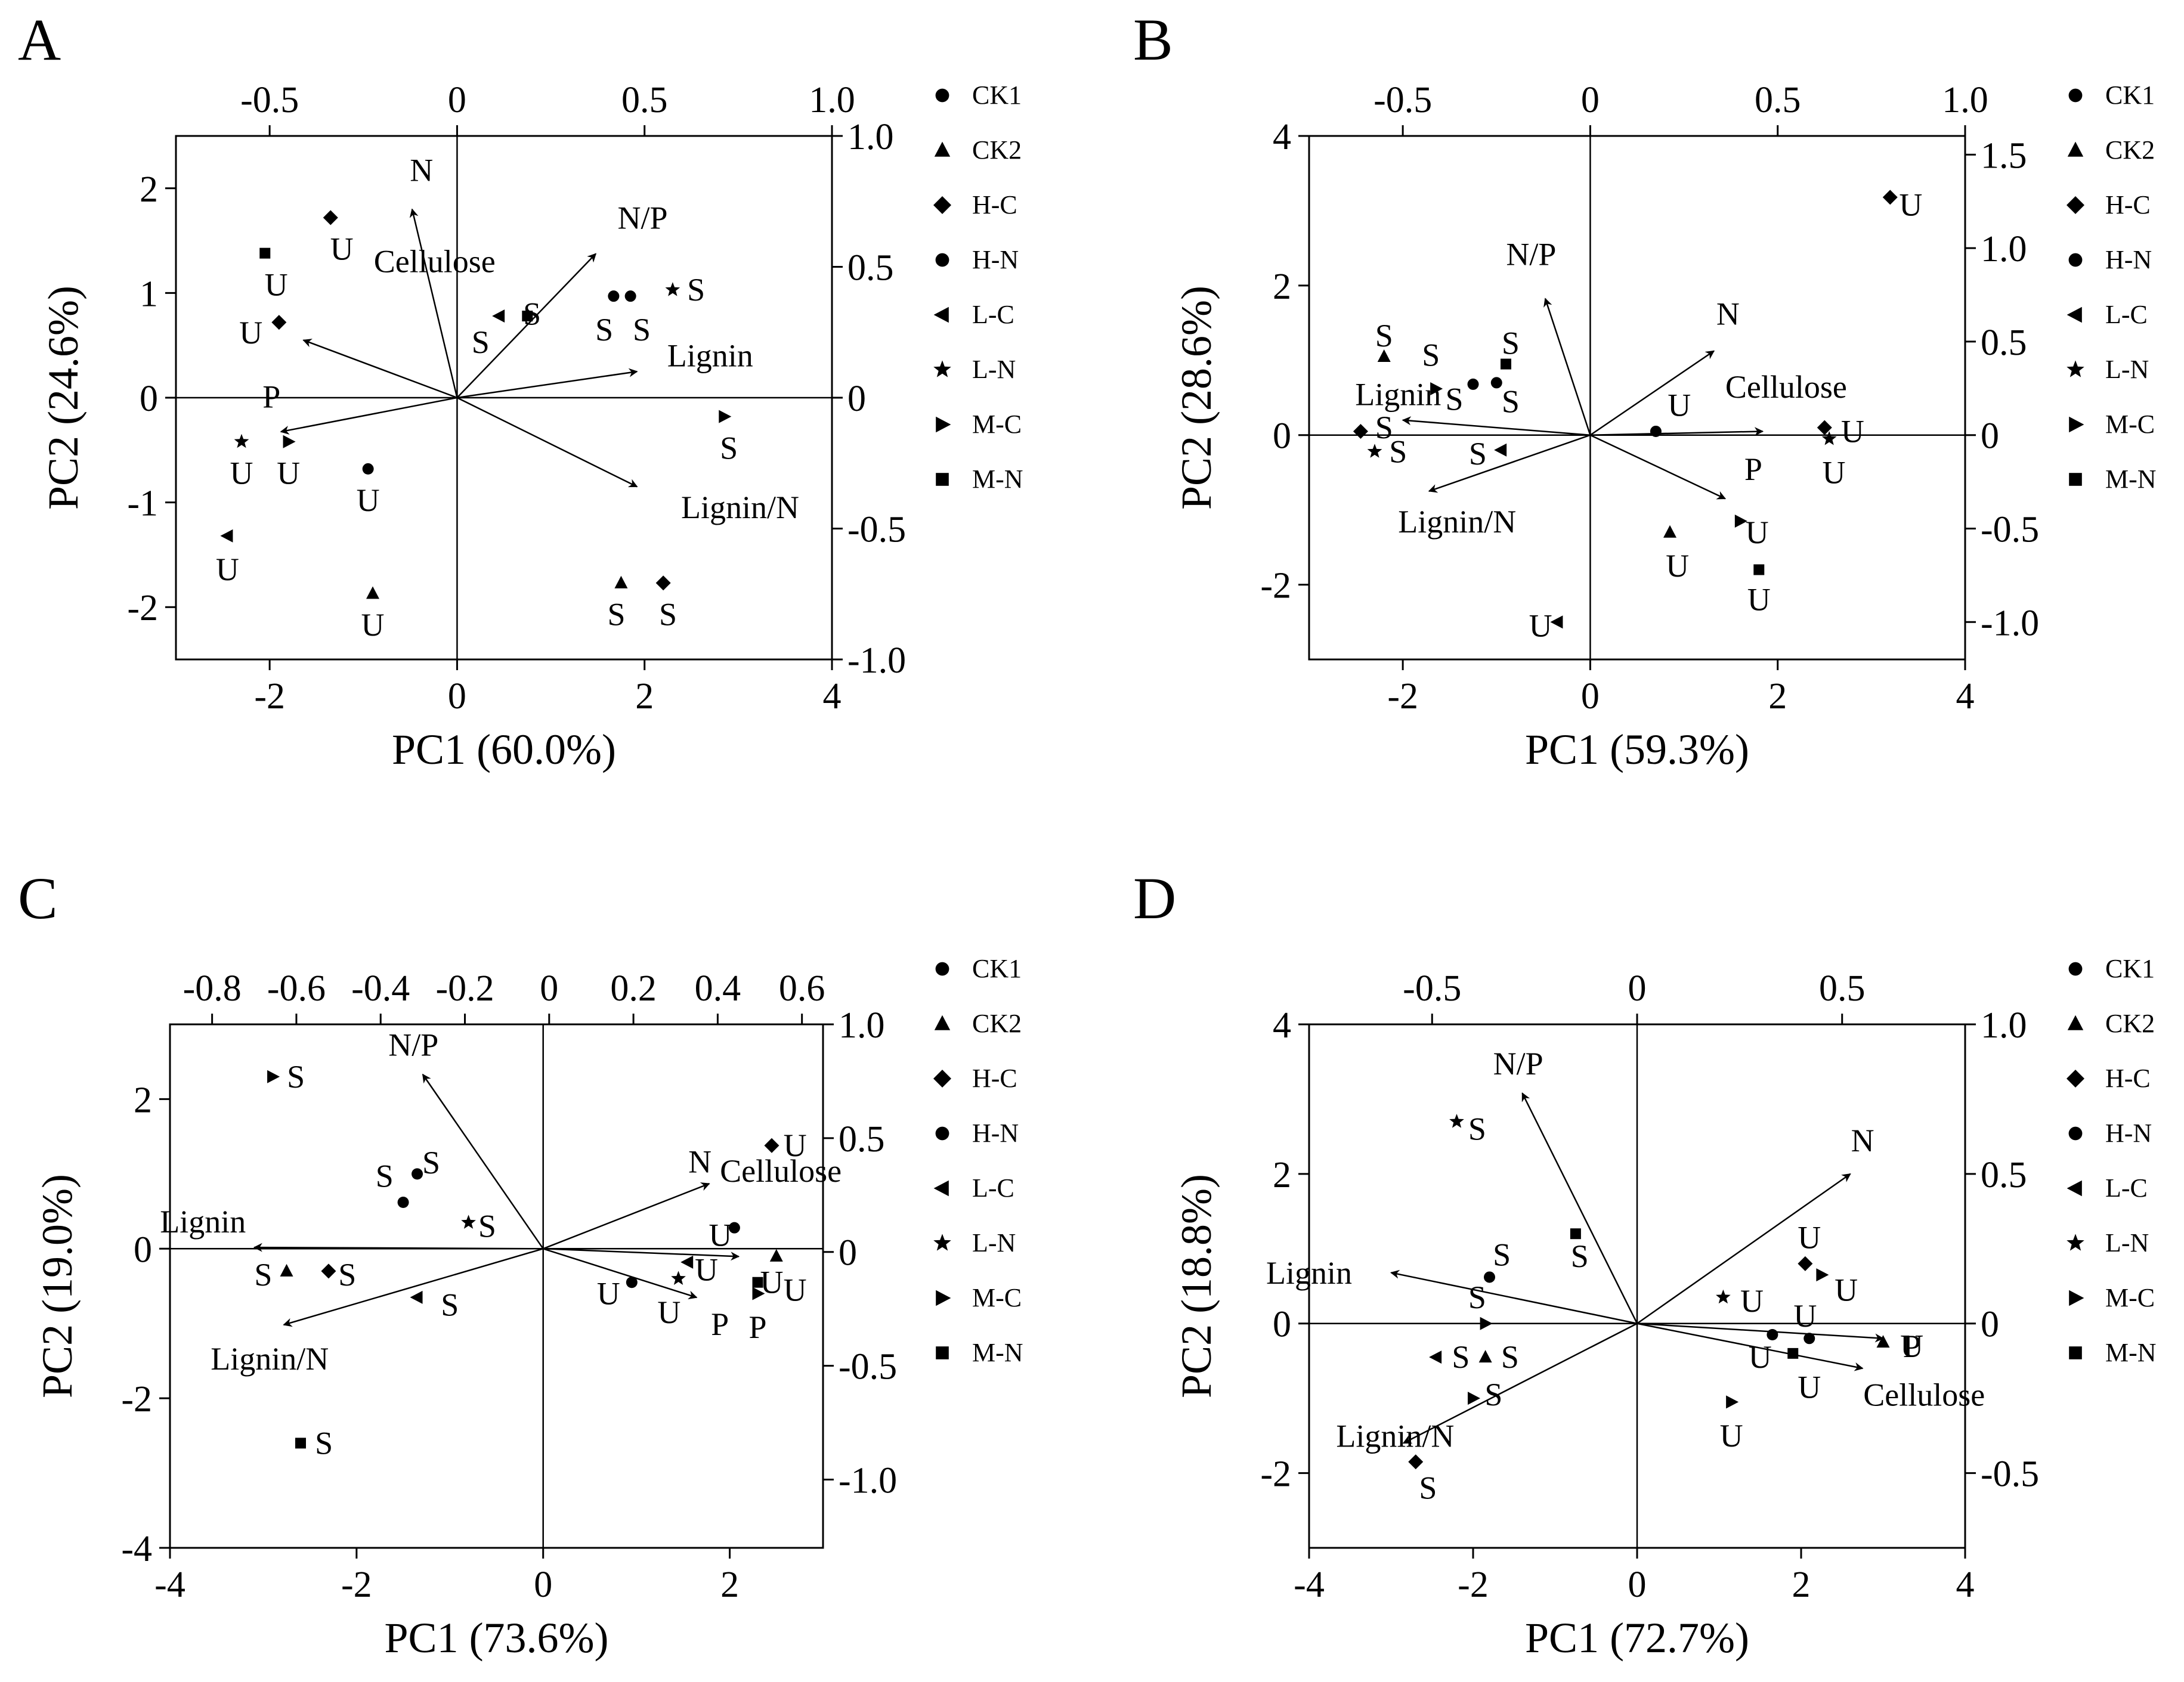  I want to click on plot-frame, so click(496, 1286).